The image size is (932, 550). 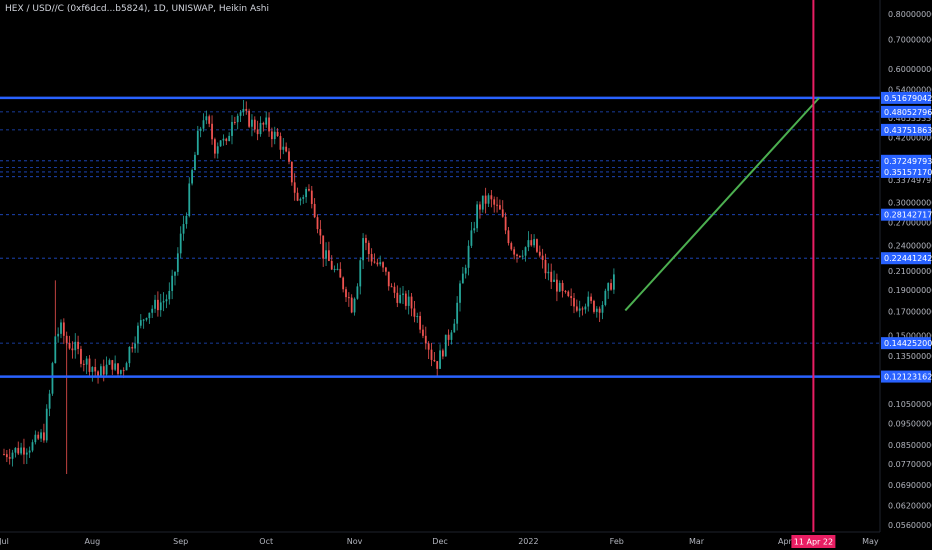 What do you see at coordinates (355, 541) in the screenshot?
I see `time-tick-label: Nov` at bounding box center [355, 541].